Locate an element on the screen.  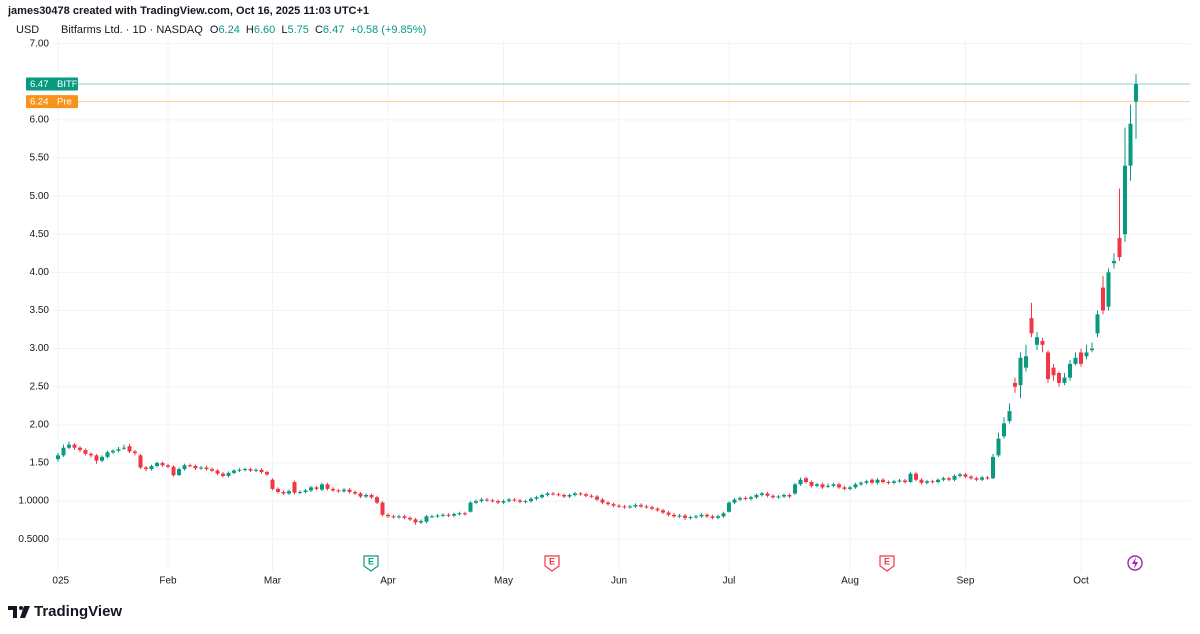
x-tick-label: Oct is located at coordinates (1081, 581).